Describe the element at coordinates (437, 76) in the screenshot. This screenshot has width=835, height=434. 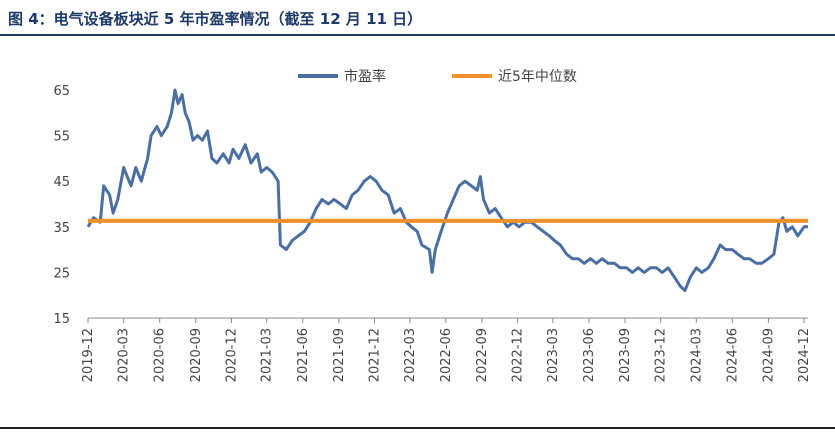
I see `legend: 市盈率 近5年中位数` at that location.